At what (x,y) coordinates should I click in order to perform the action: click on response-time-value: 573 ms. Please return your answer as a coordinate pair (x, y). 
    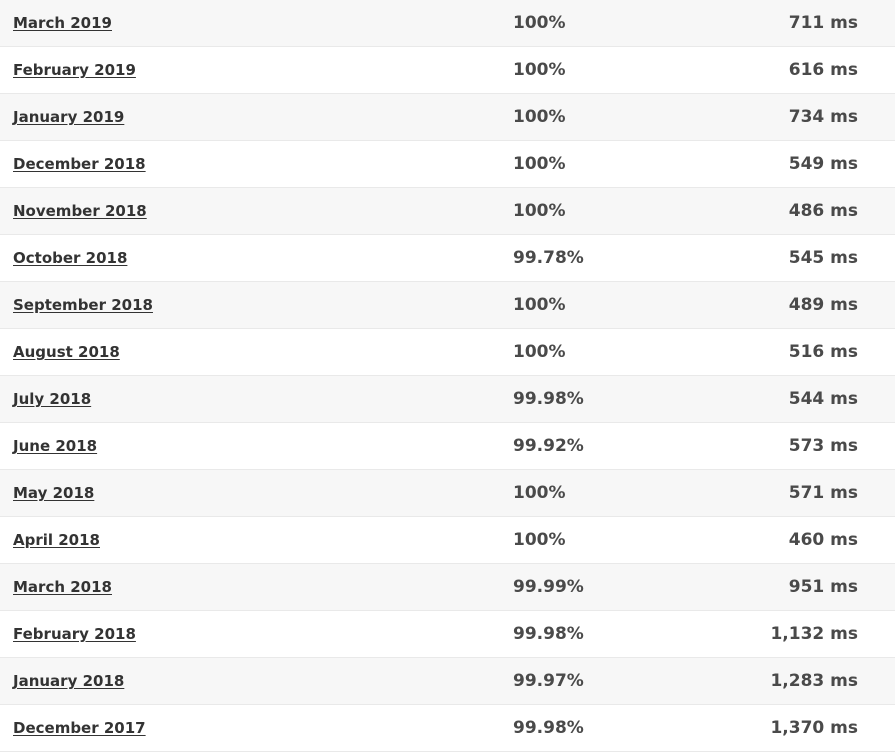
    Looking at the image, I should click on (823, 446).